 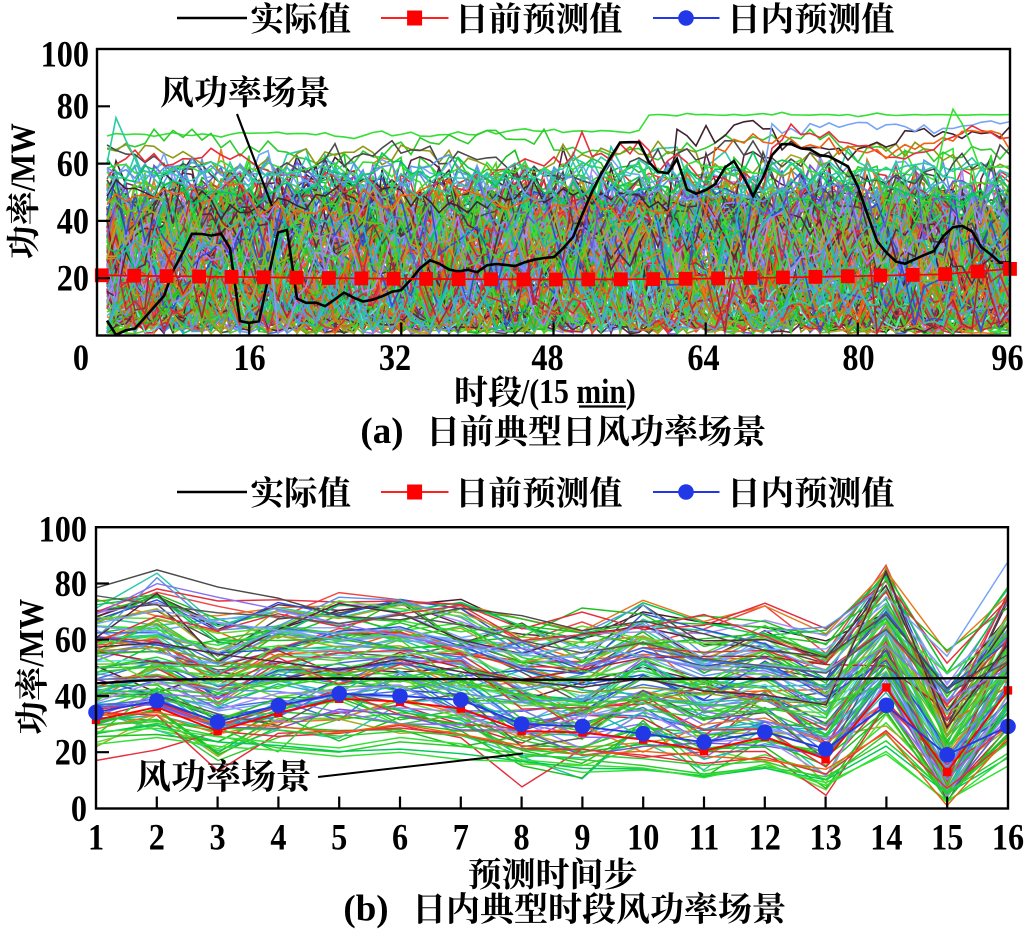 I want to click on svg-text: 48, so click(x=547, y=358).